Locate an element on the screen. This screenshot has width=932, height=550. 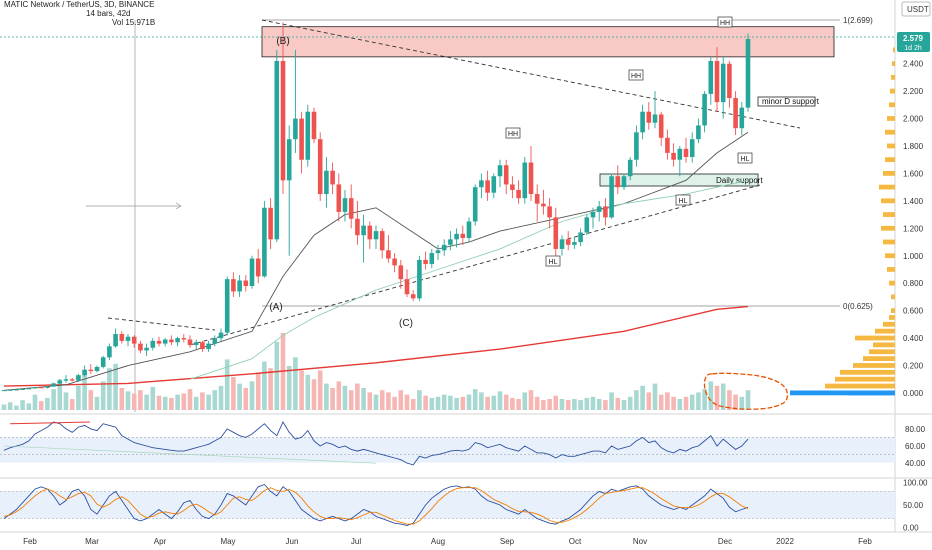
volume-readout: Vol 15.971B is located at coordinates (134, 22).